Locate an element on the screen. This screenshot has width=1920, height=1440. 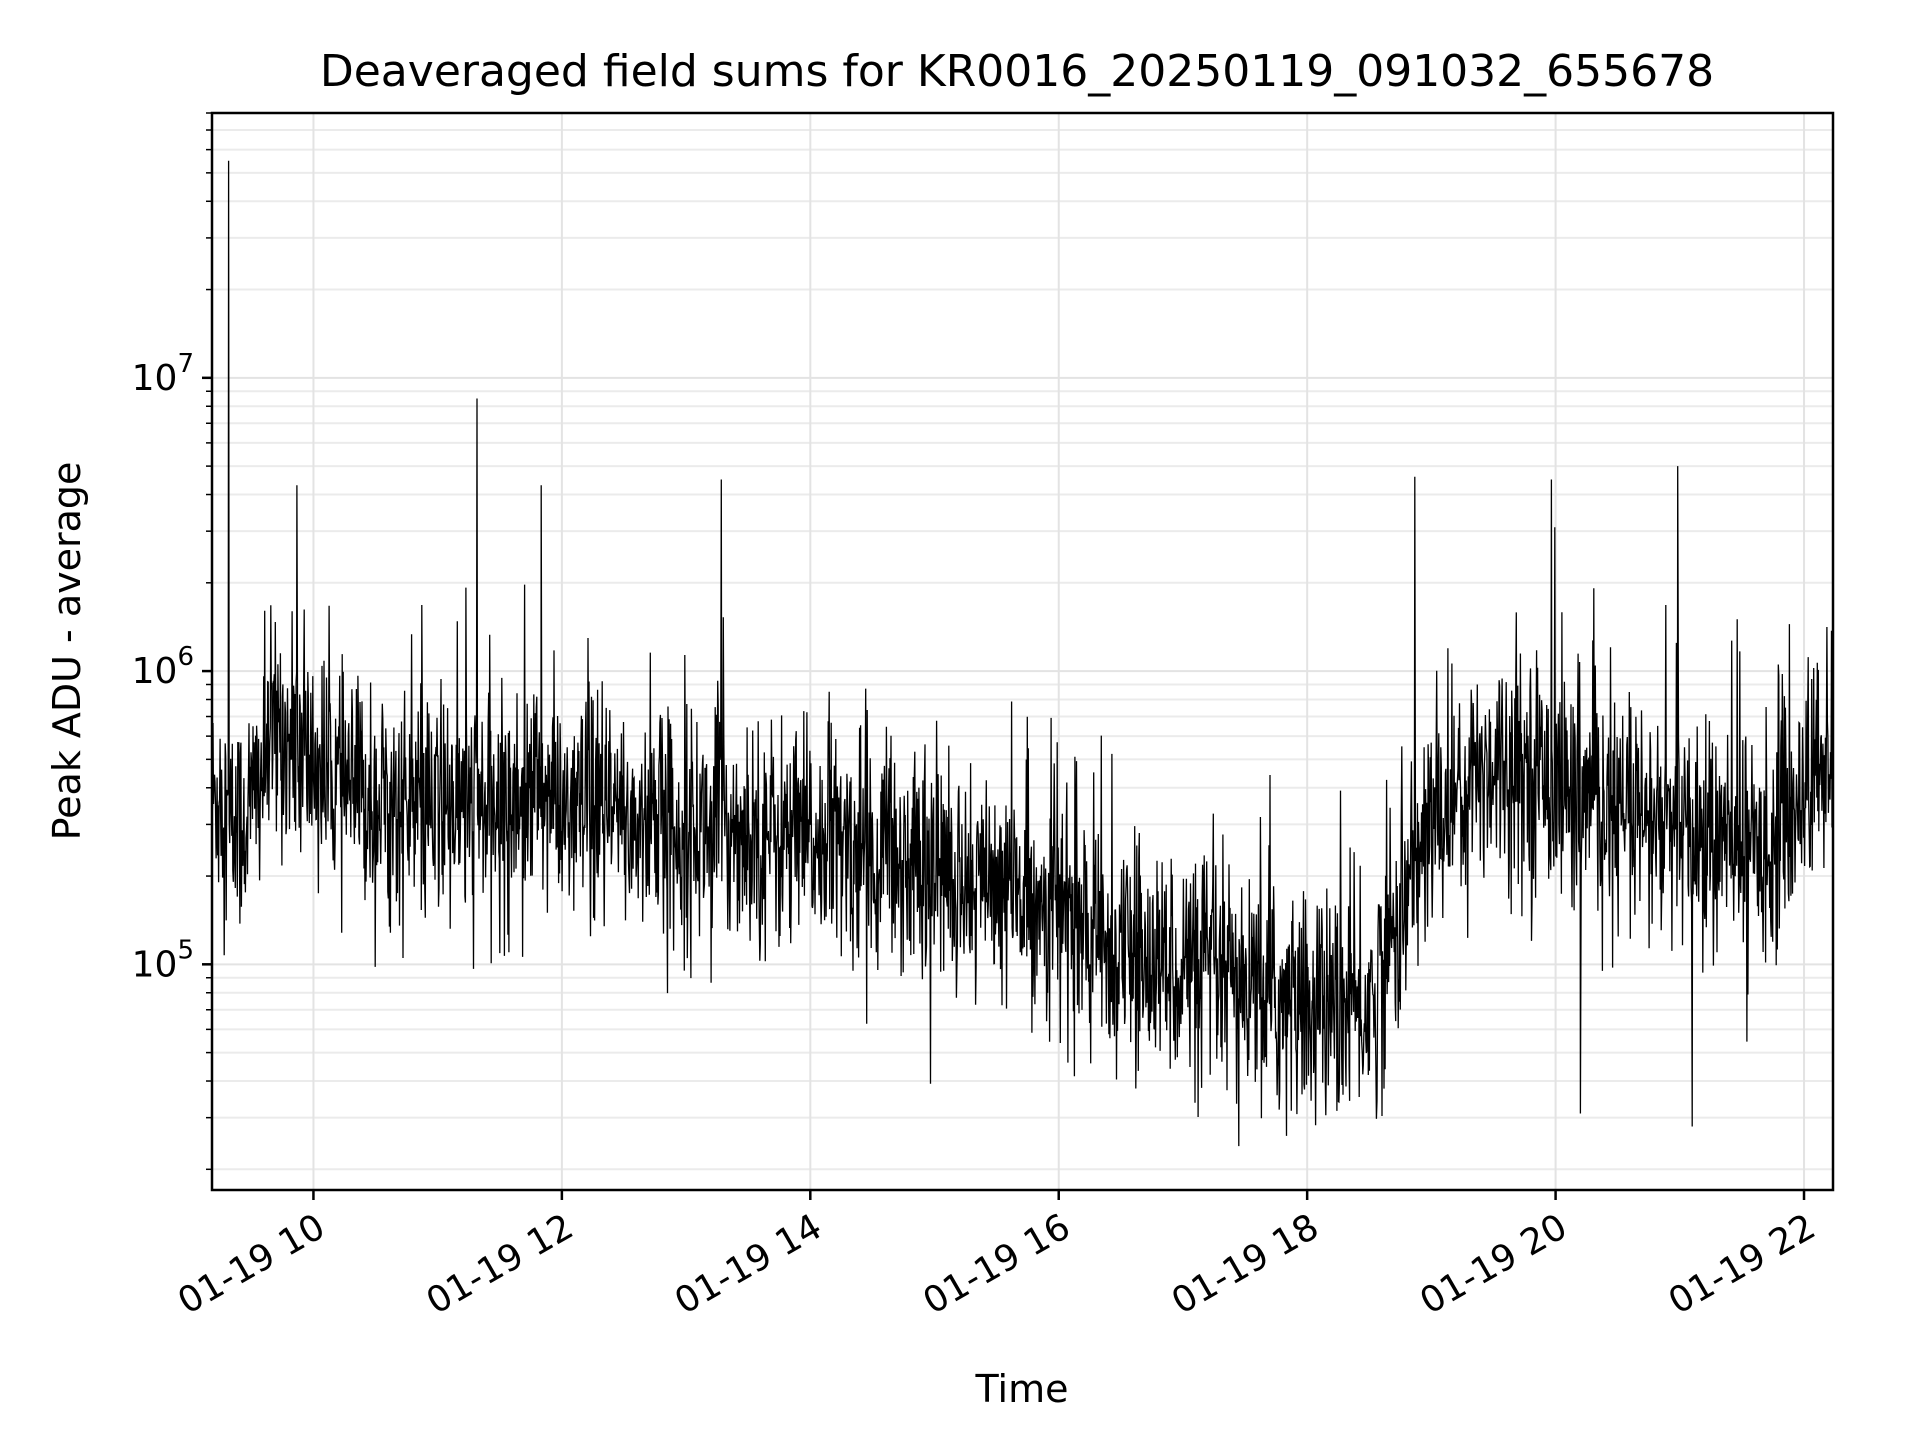
x-axis-label: Time is located at coordinates (1022, 1389).